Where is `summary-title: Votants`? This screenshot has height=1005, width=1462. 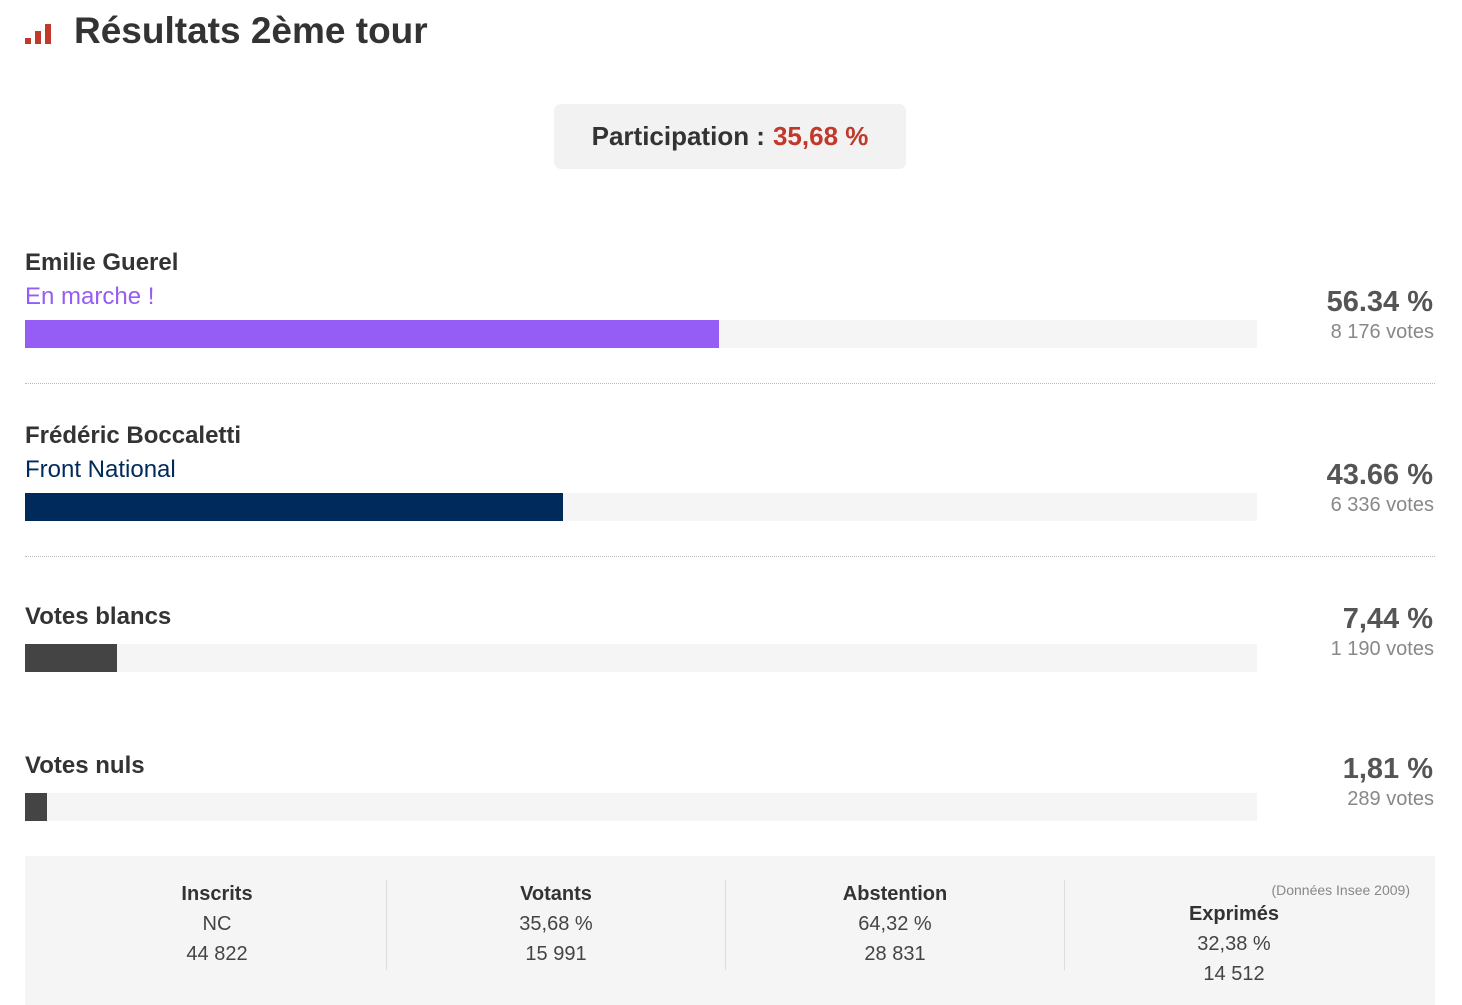 summary-title: Votants is located at coordinates (556, 894).